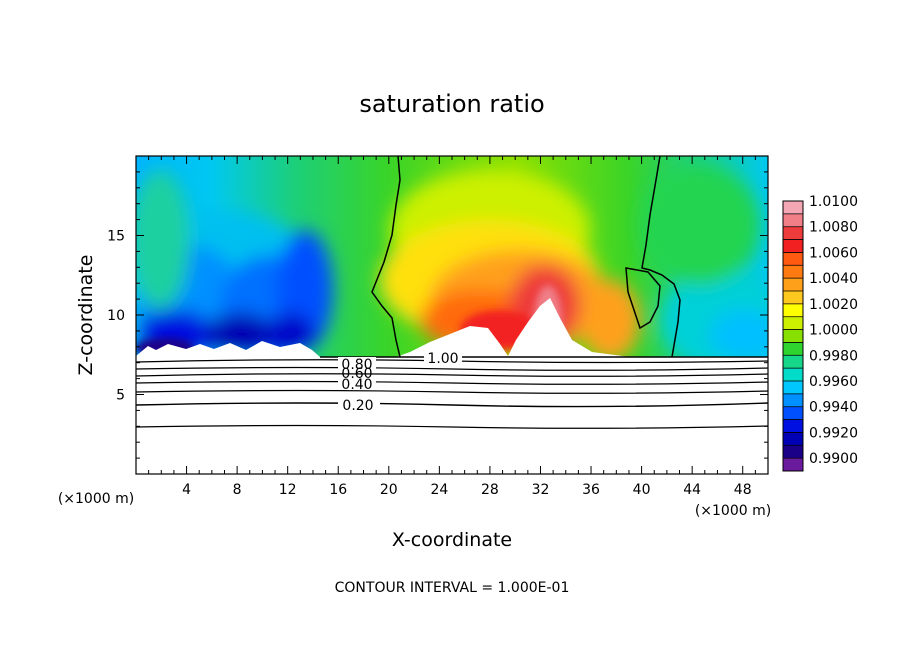  I want to click on contour-0.60, so click(452, 368).